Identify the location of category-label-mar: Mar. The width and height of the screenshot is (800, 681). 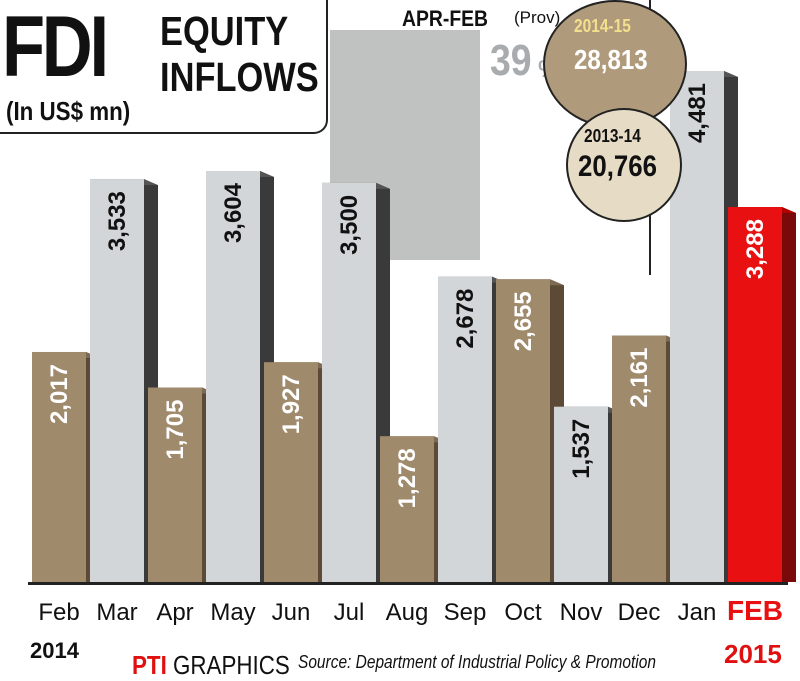
(116, 612).